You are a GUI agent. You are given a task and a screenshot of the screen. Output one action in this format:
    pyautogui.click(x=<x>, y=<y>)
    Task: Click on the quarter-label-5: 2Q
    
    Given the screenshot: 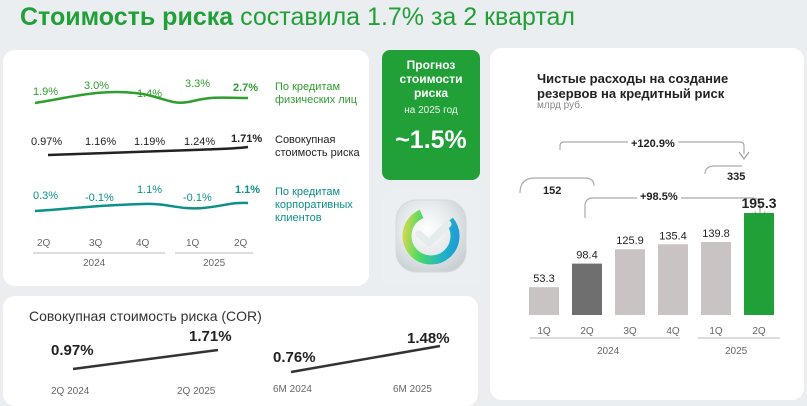 What is the action you would take?
    pyautogui.click(x=241, y=243)
    